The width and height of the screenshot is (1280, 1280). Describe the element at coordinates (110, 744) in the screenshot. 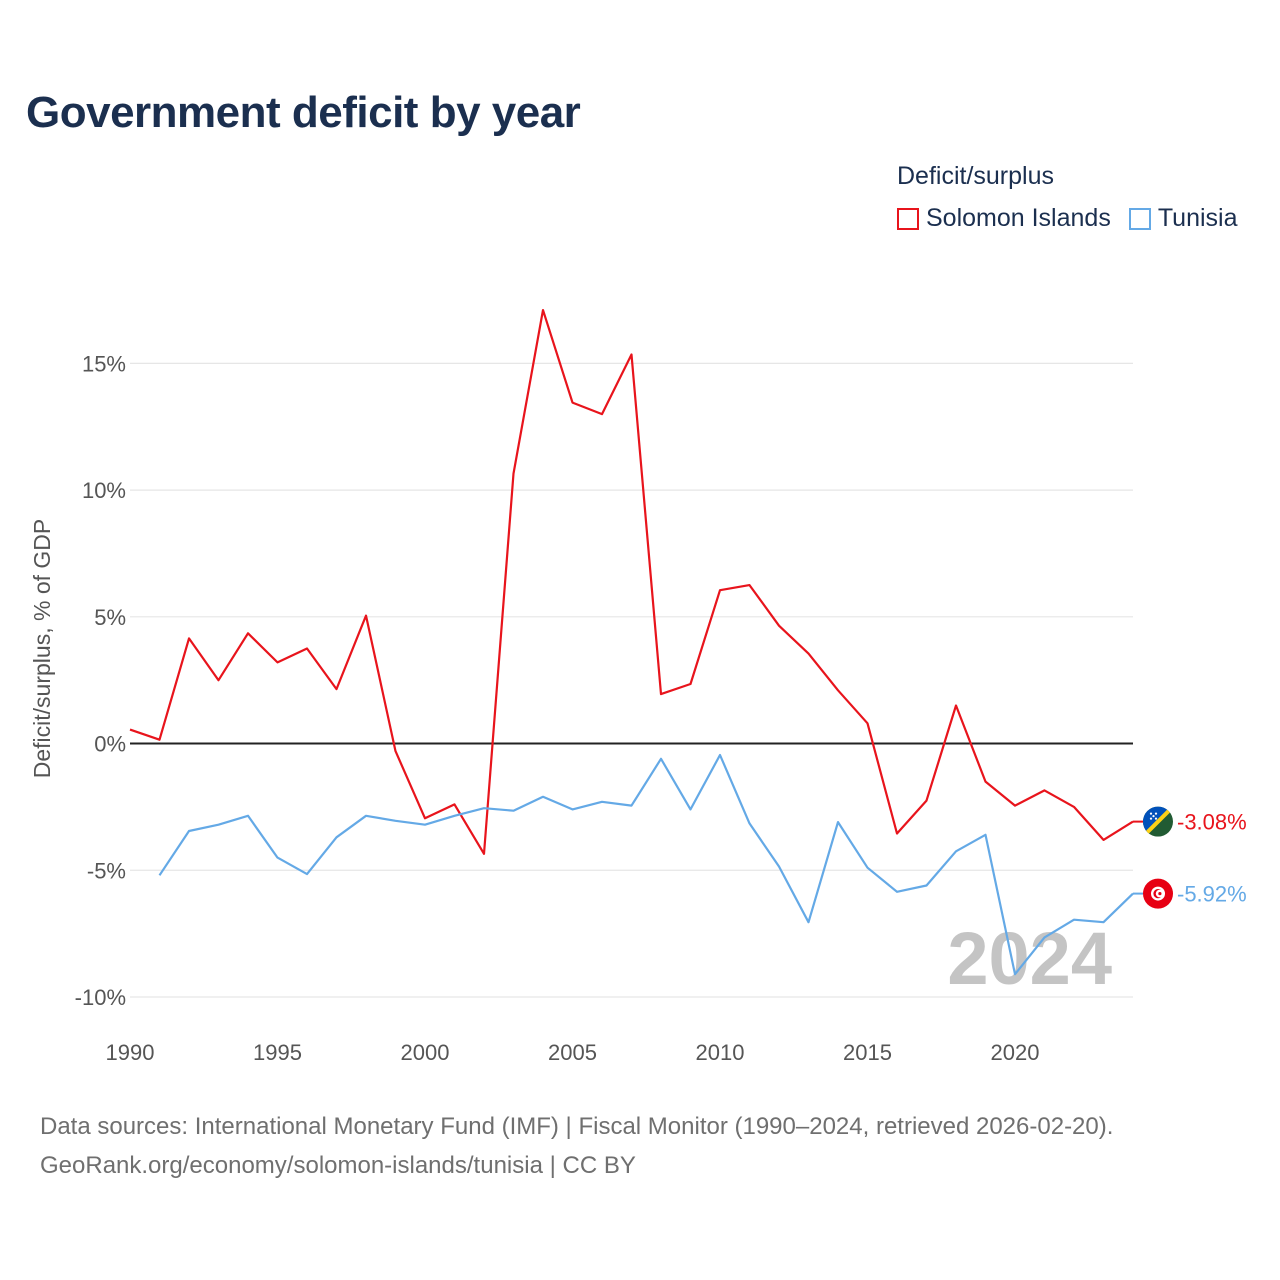

I see `y-tick-label: 0%` at that location.